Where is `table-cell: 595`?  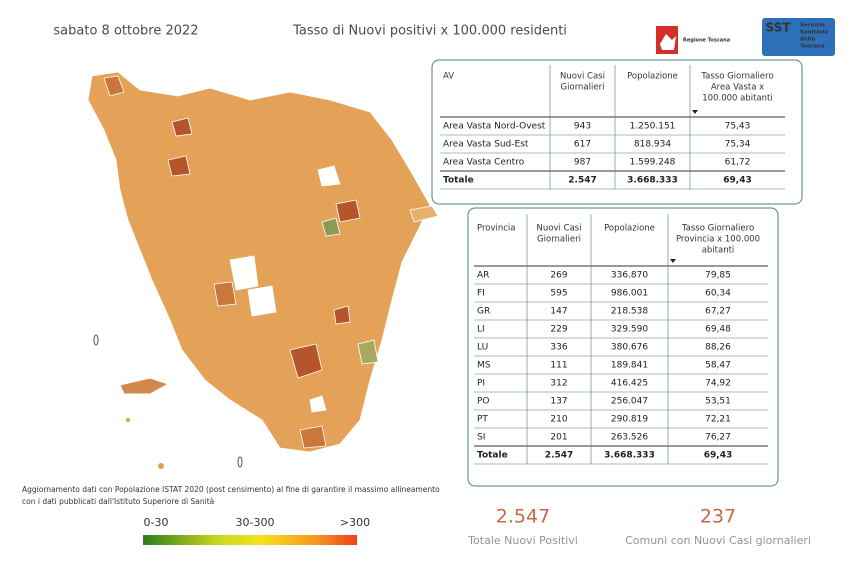
table-cell: 595 is located at coordinates (558, 294).